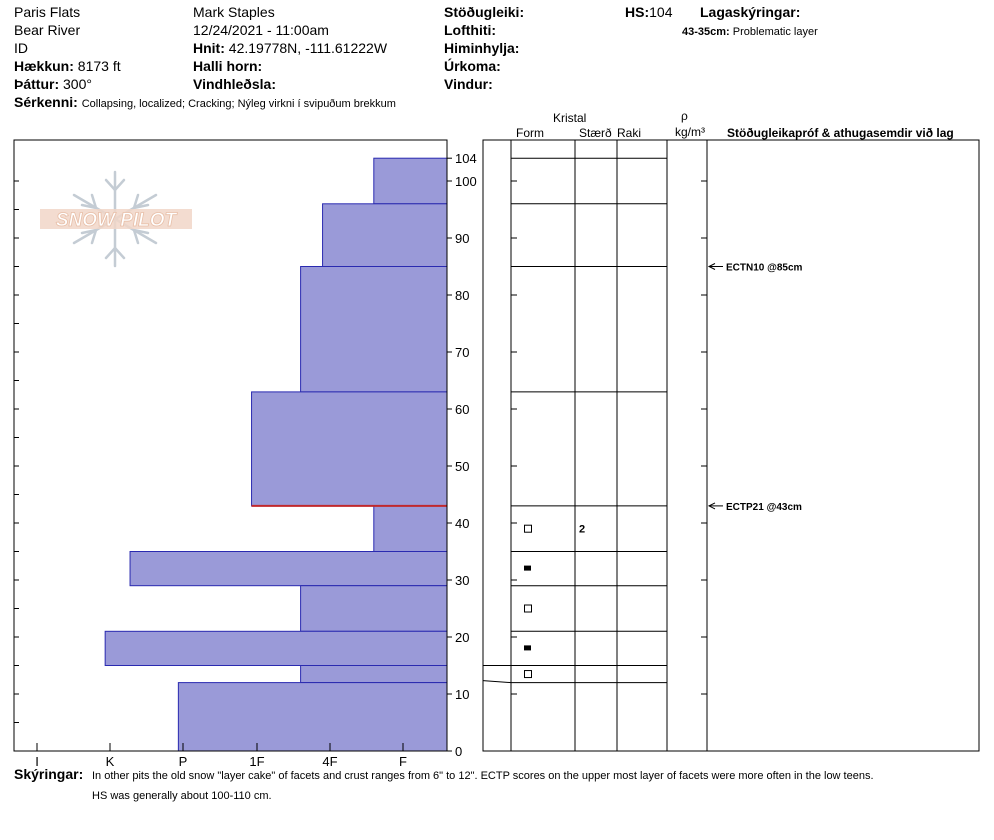  I want to click on size-header: Stærð, so click(595, 133).